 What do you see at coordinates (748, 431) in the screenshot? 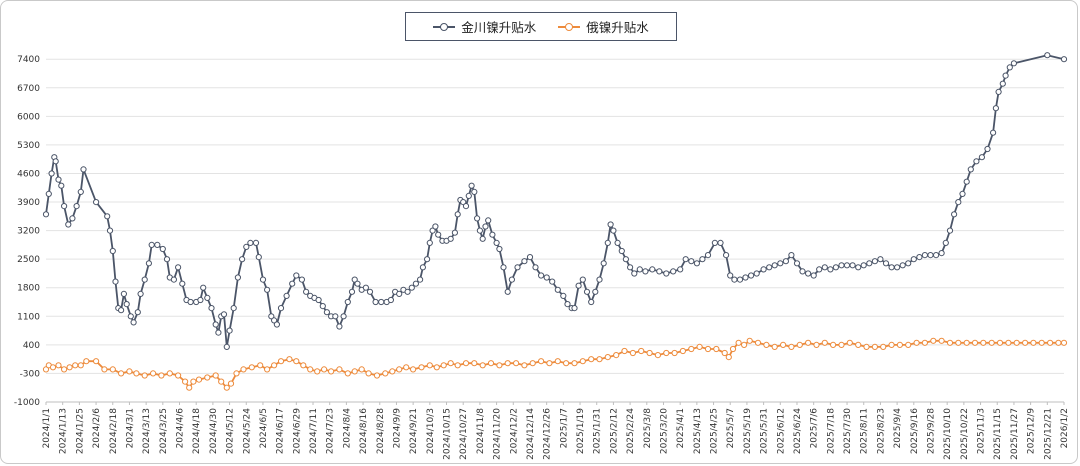
I see `x-tick-label: 2025/5/19` at bounding box center [748, 431].